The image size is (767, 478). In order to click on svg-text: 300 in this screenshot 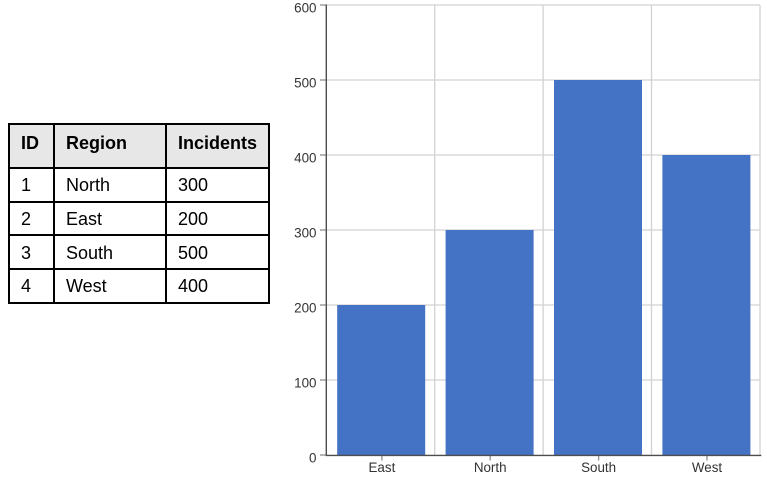, I will do `click(305, 233)`.